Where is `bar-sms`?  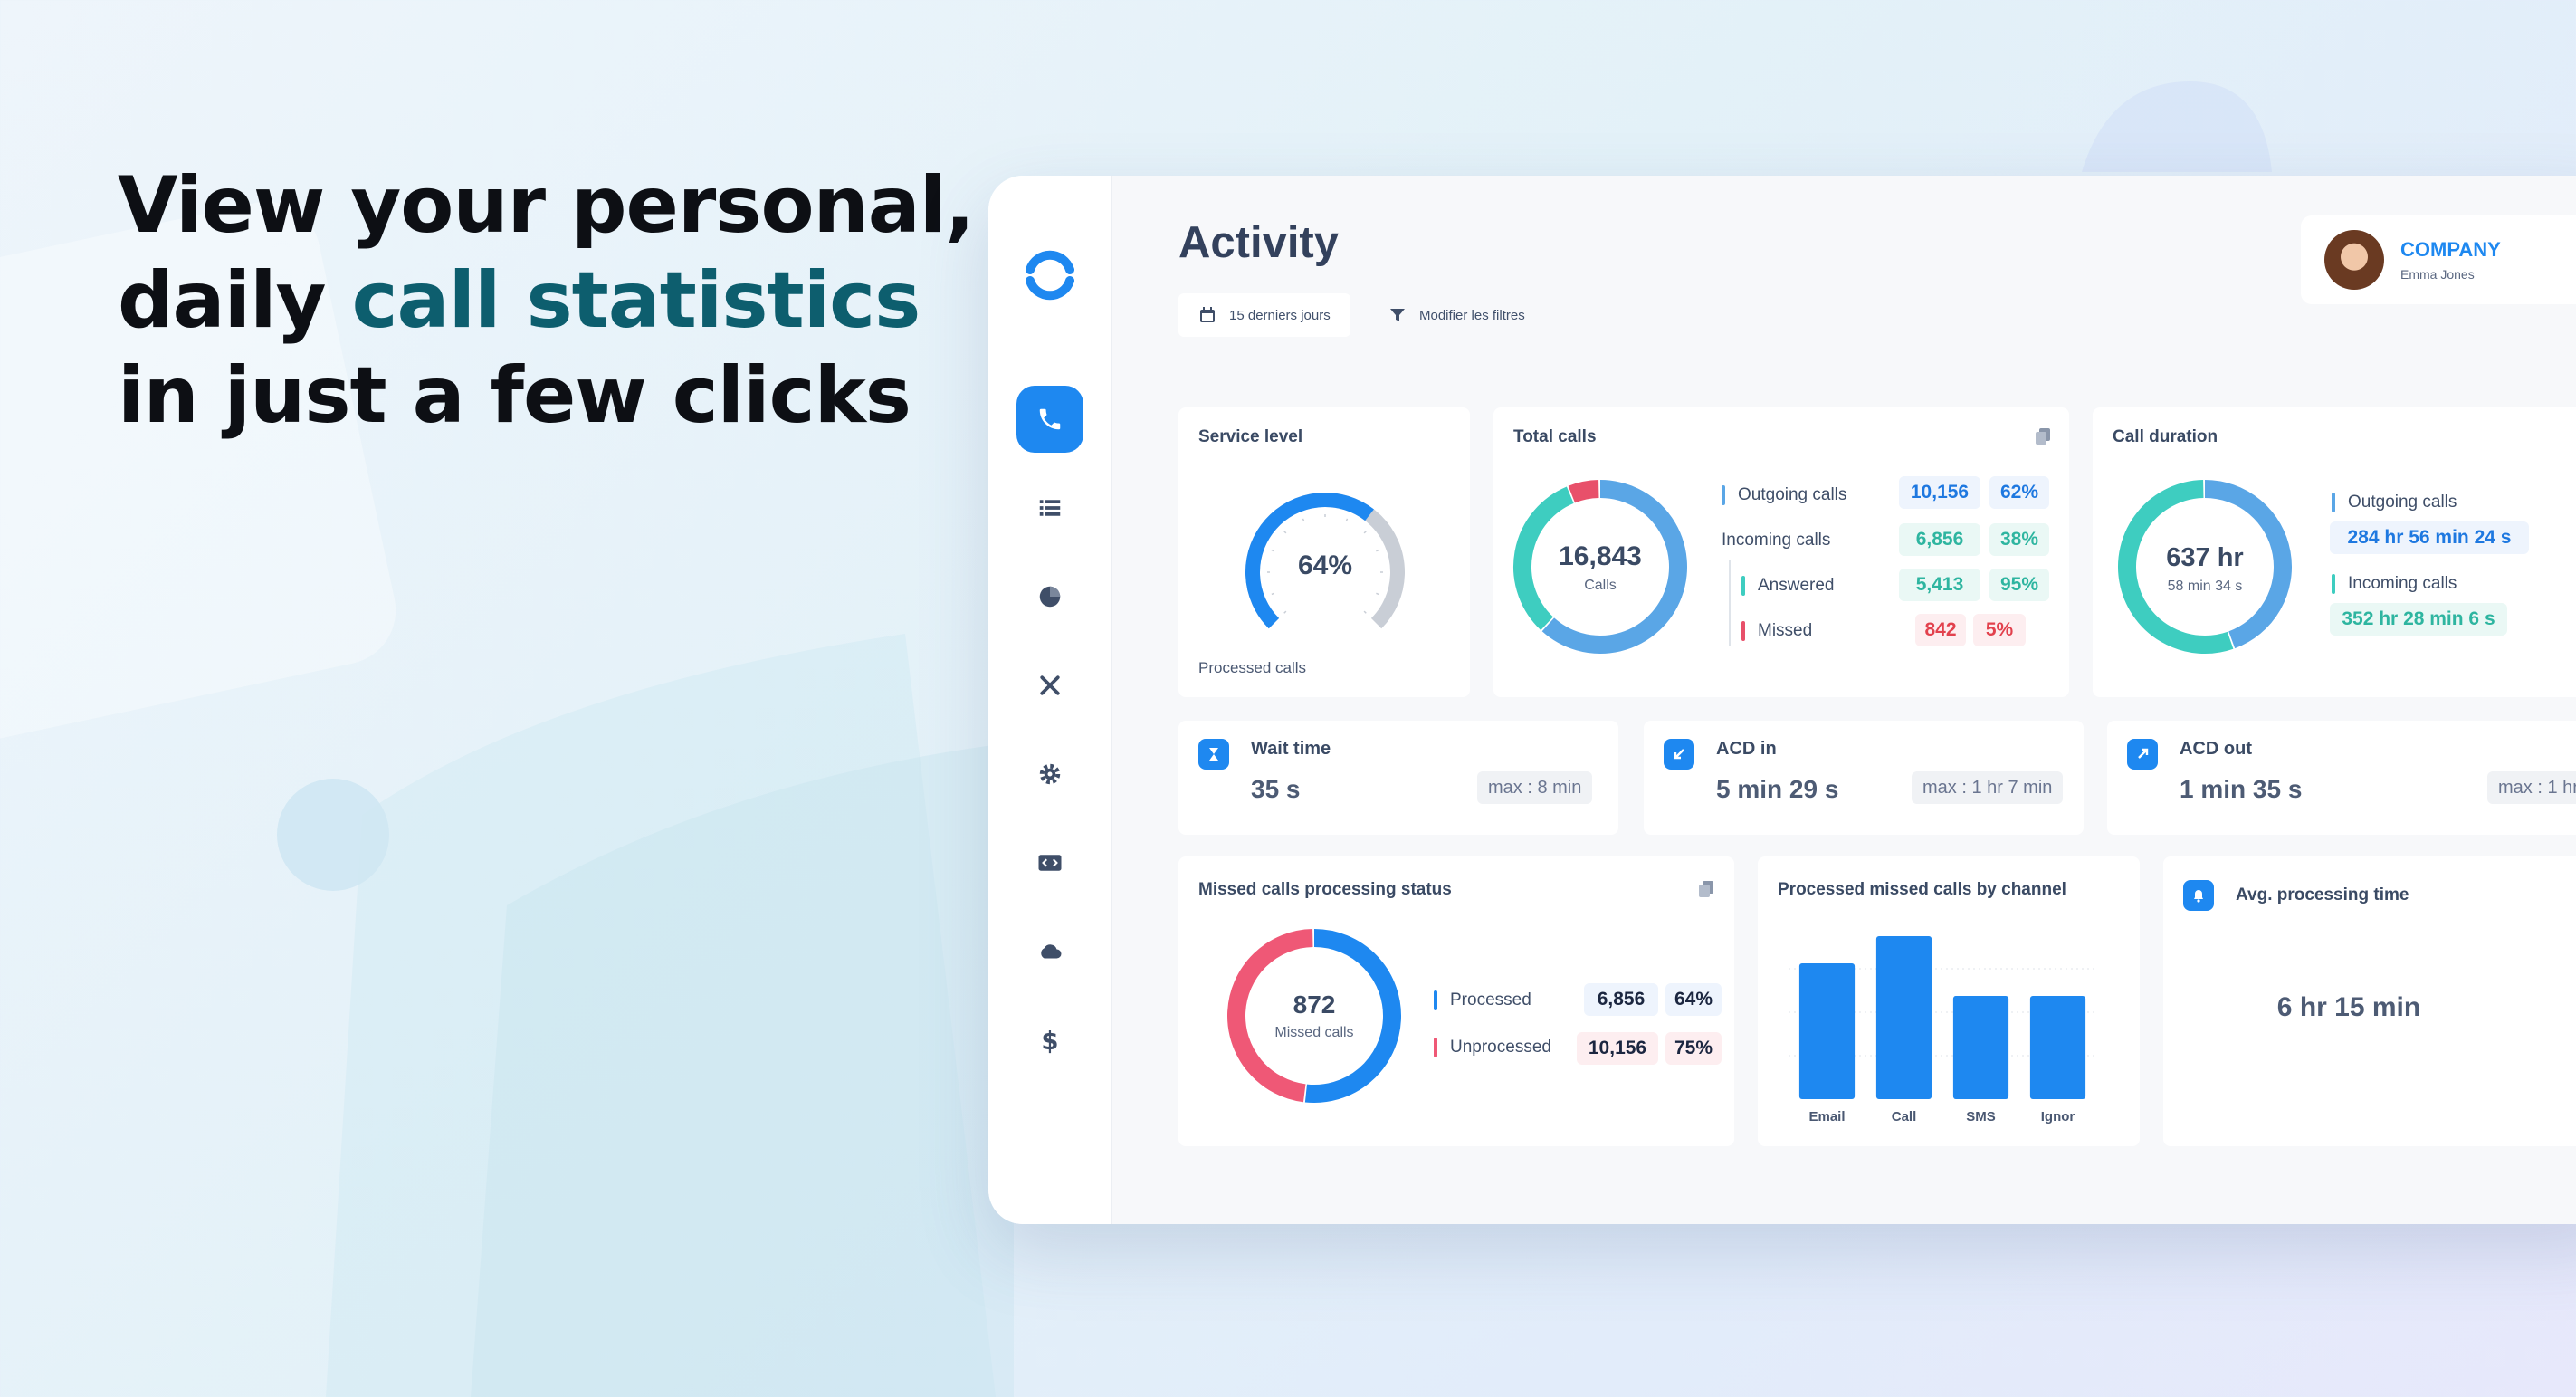
bar-sms is located at coordinates (1981, 1047).